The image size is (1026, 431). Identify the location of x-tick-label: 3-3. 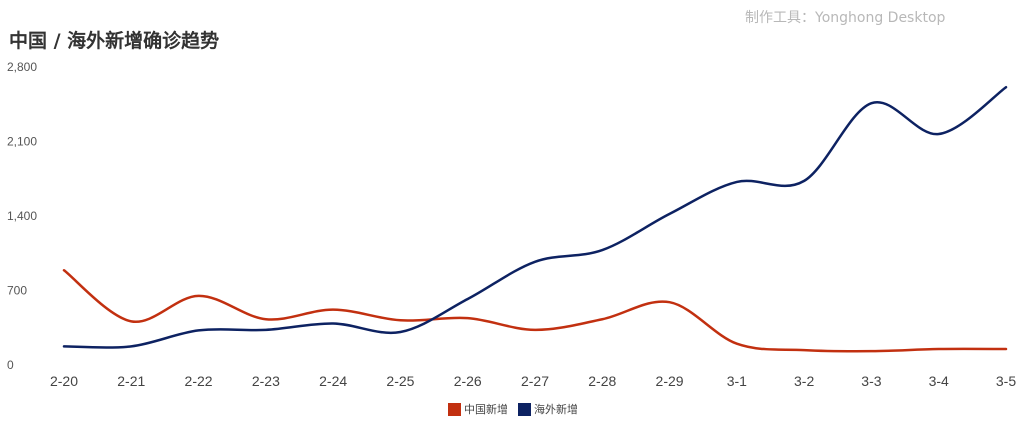
(871, 381).